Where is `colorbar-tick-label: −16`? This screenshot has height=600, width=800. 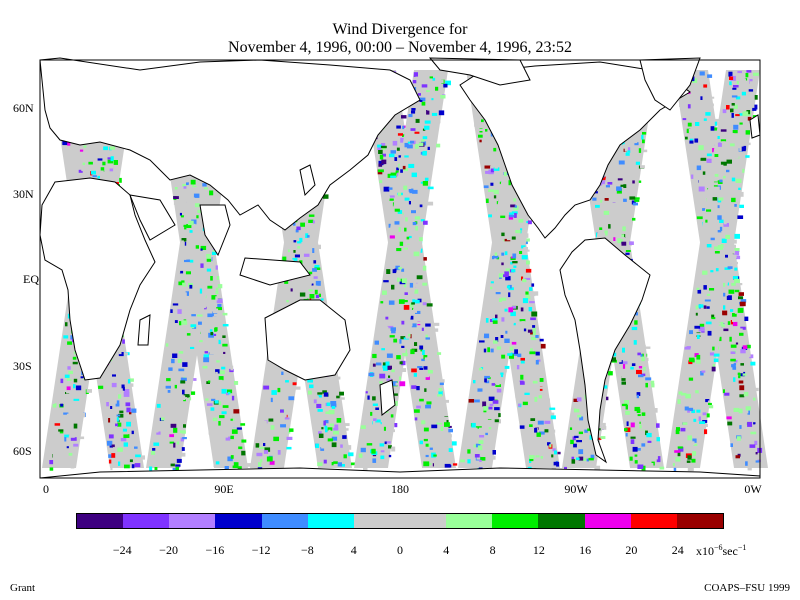 colorbar-tick-label: −16 is located at coordinates (215, 550).